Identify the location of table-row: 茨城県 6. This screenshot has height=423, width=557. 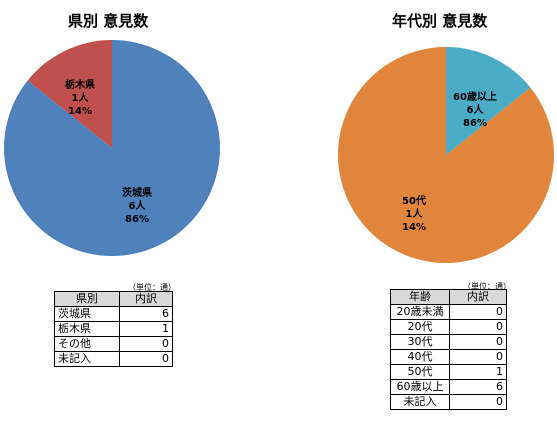
(113, 314).